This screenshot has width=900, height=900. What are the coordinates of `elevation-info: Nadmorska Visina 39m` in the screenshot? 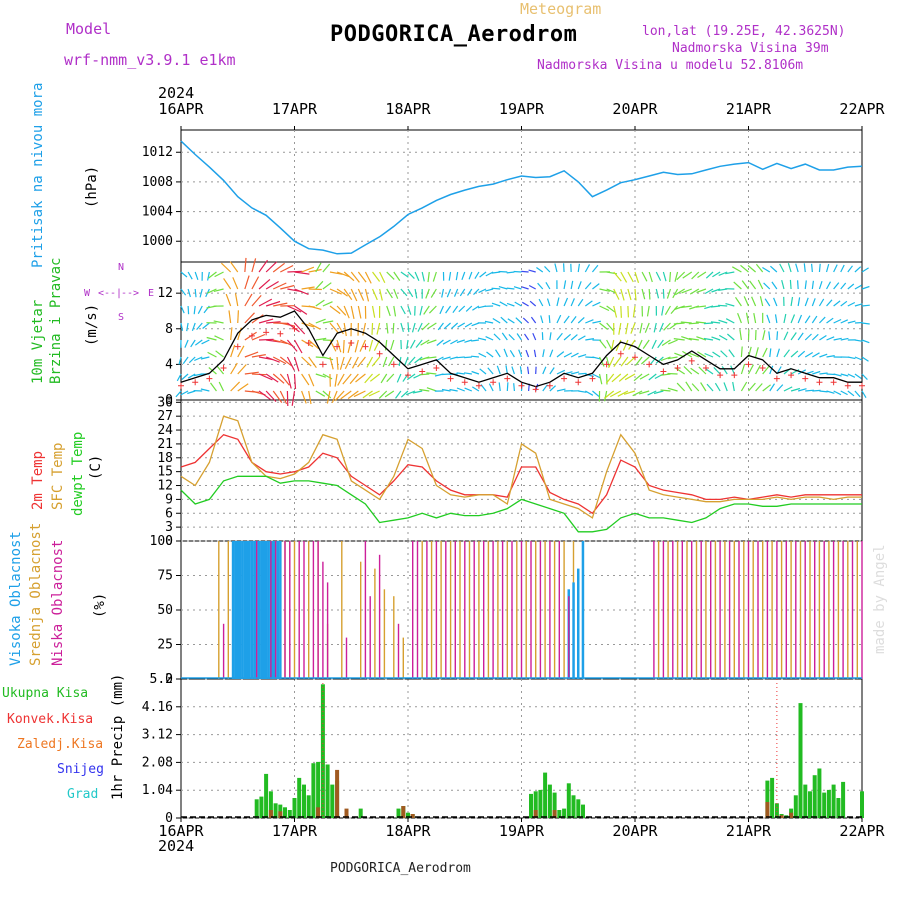 It's located at (750, 48).